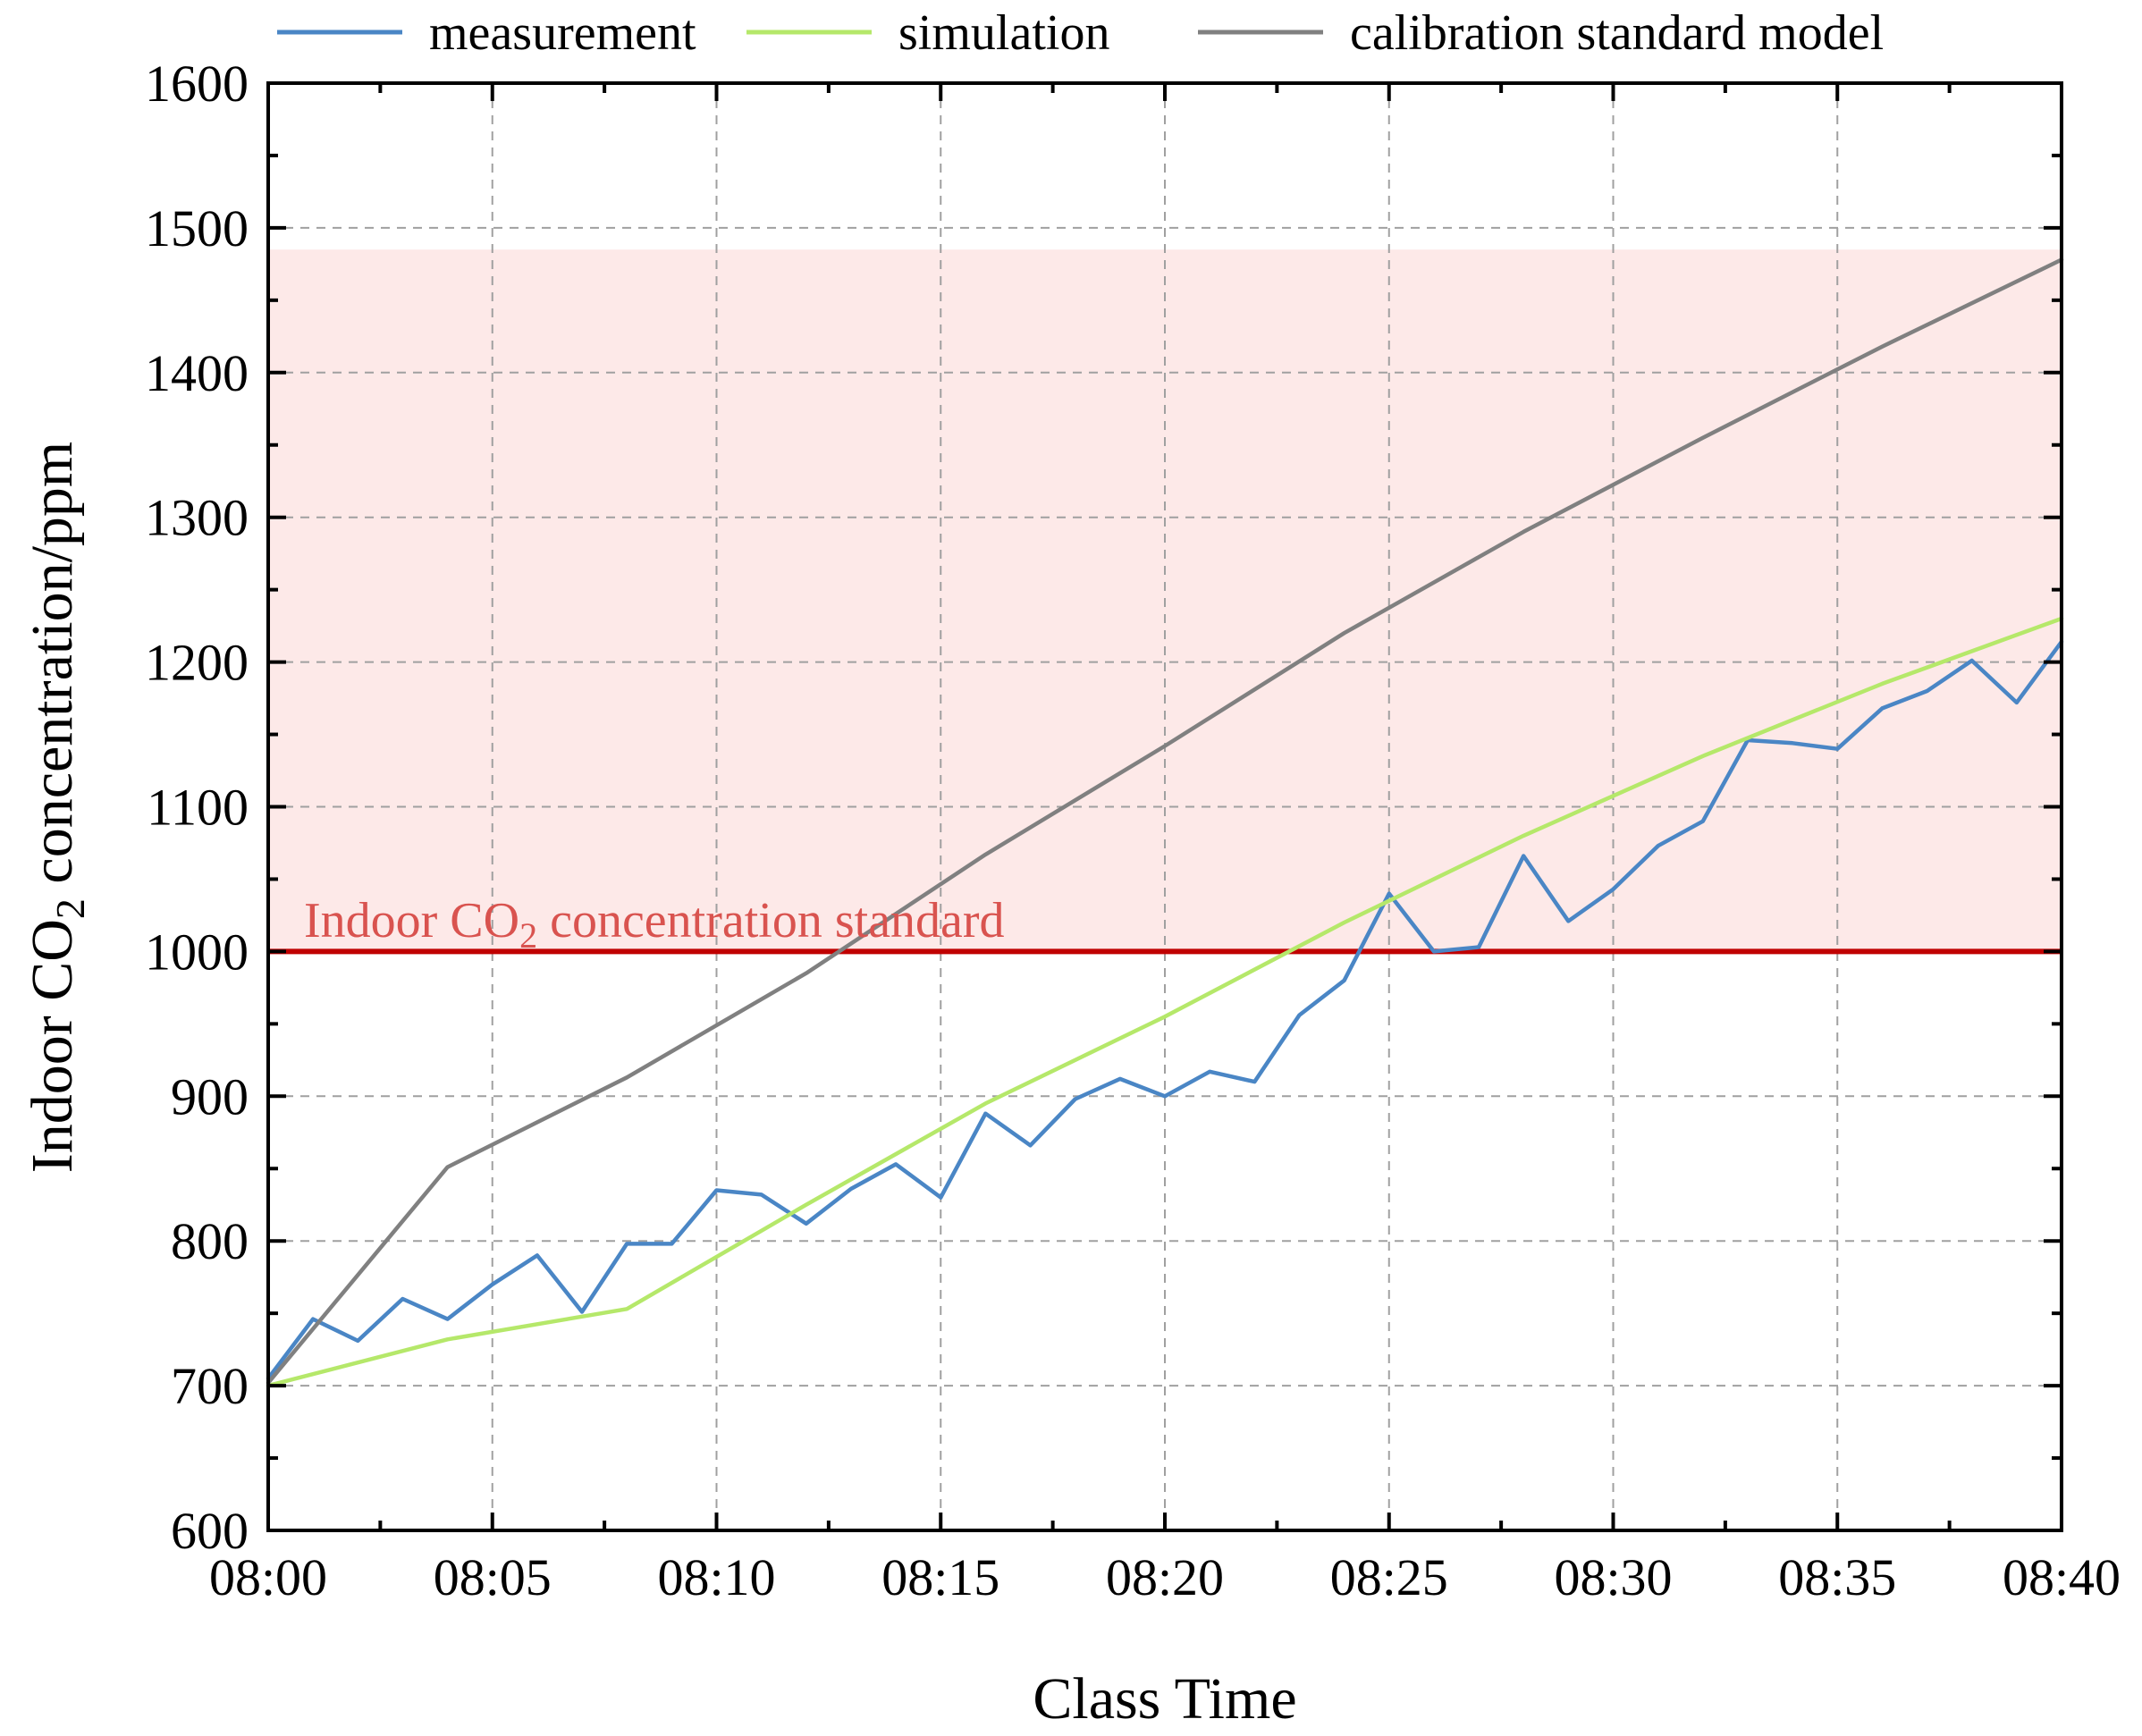 This screenshot has height=1736, width=2142. Describe the element at coordinates (1613, 1577) in the screenshot. I see `x-tick-label: 08:30` at that location.